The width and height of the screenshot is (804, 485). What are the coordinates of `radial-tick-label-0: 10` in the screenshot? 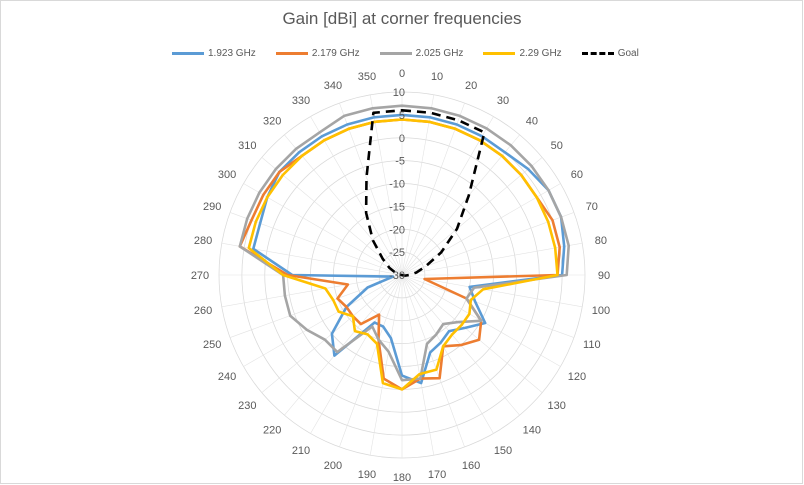 It's located at (399, 93).